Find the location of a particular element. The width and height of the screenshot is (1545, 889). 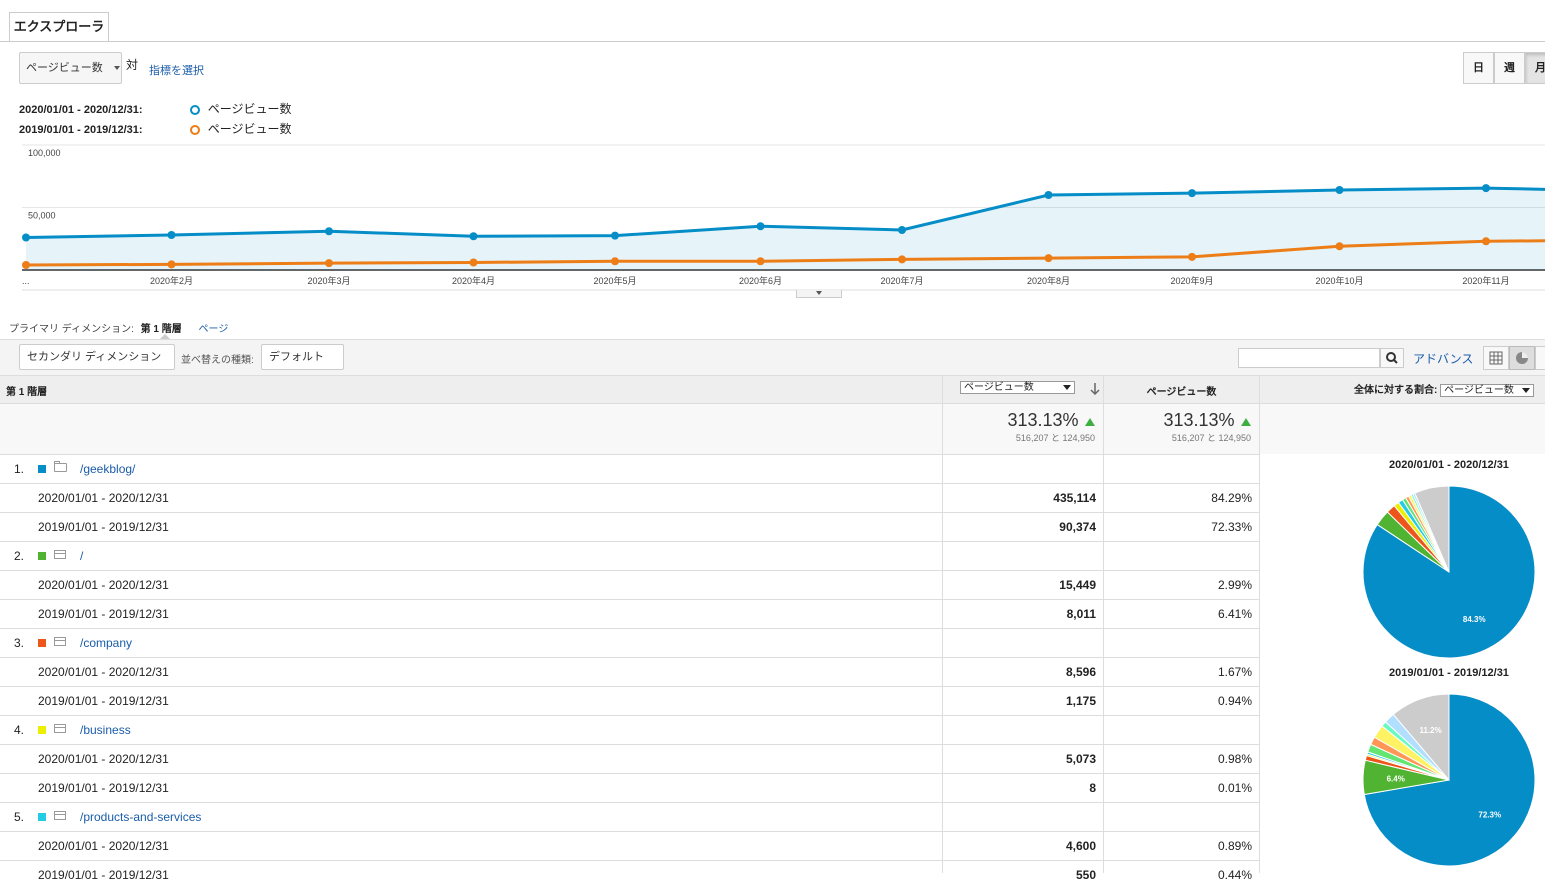

primary-dimension-active: 第 1 階層 is located at coordinates (161, 329).